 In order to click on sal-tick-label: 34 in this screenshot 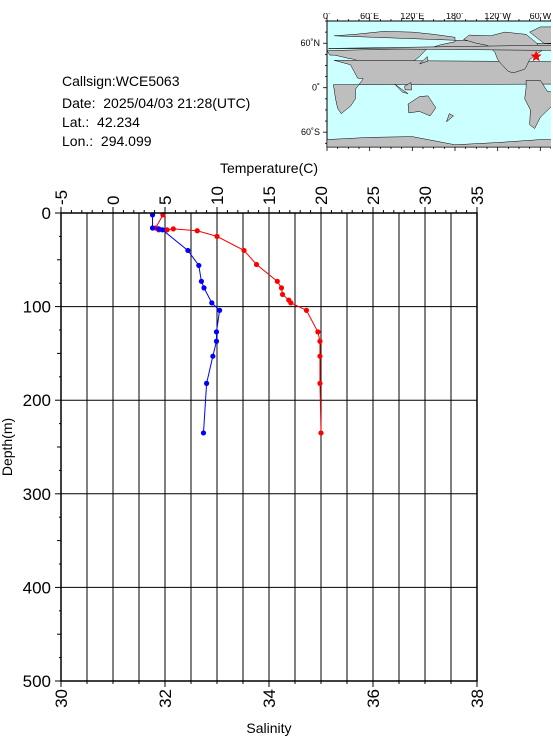, I will do `click(269, 698)`.